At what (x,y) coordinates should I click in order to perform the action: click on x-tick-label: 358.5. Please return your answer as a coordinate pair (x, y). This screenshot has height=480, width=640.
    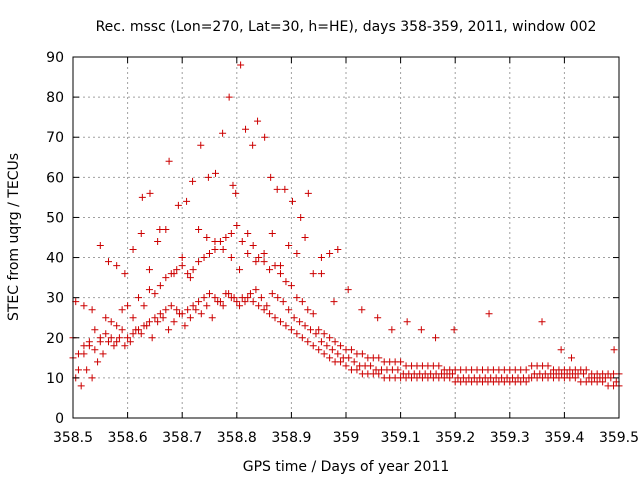
    Looking at the image, I should click on (73, 438).